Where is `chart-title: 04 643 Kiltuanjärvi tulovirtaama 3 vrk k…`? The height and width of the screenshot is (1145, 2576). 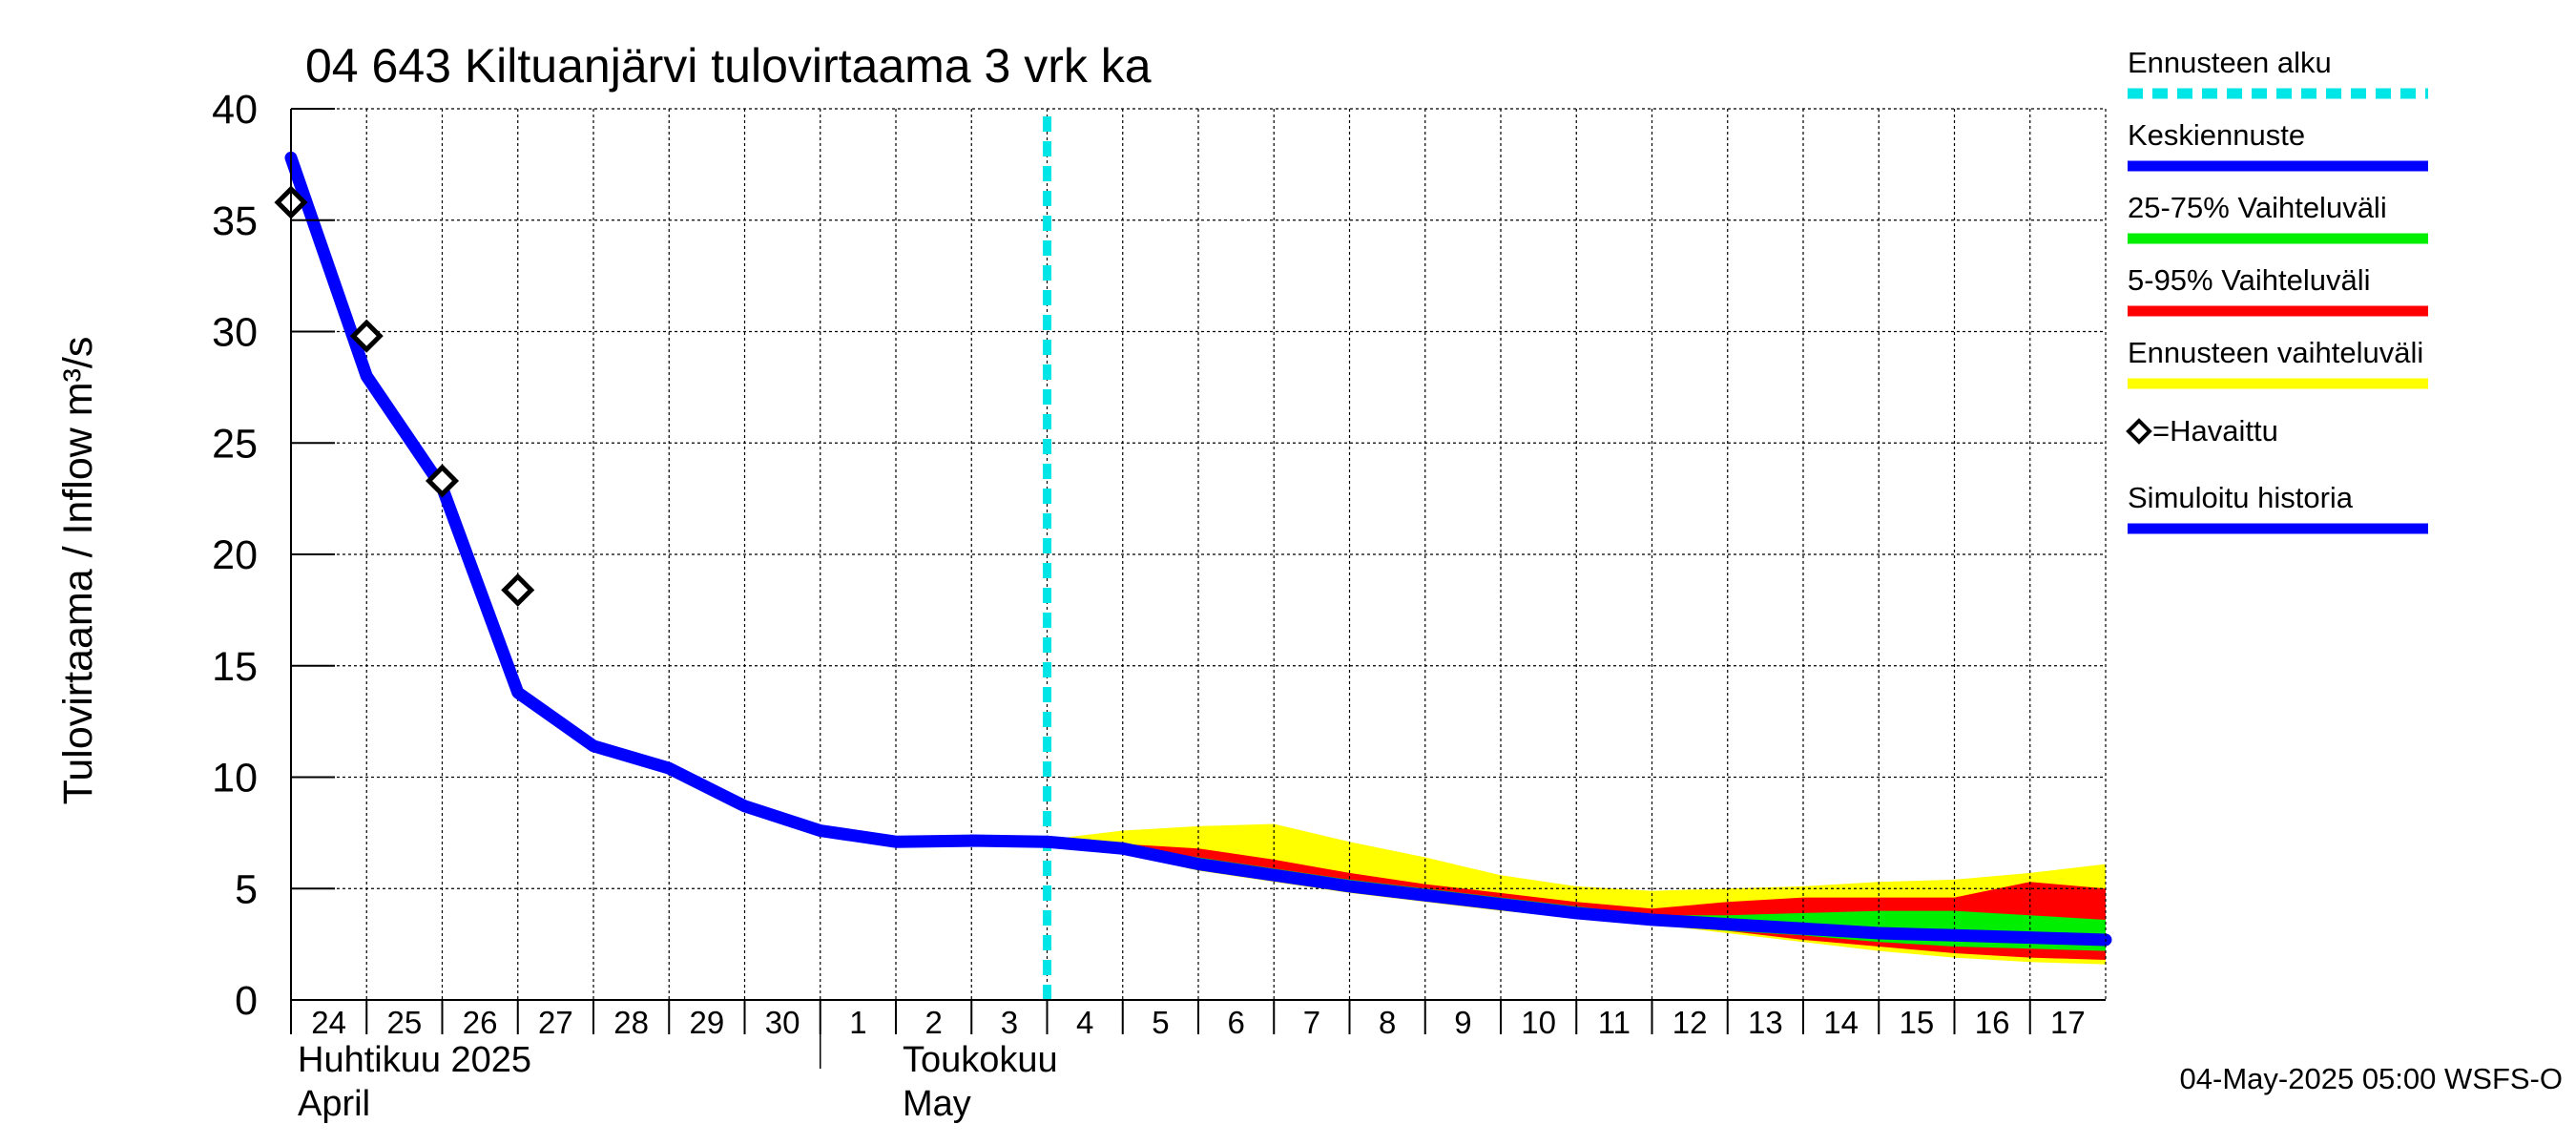
chart-title: 04 643 Kiltuanjärvi tulovirtaama 3 vrk k… is located at coordinates (728, 66).